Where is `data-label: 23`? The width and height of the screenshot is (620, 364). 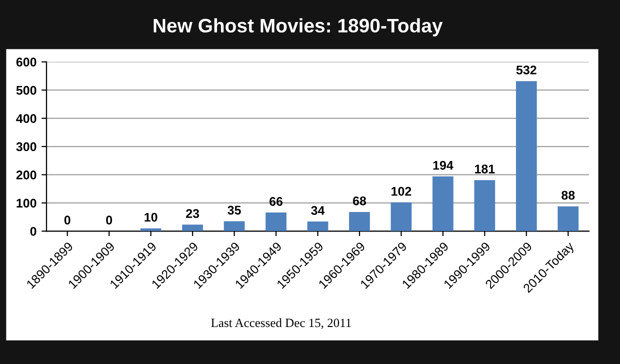
data-label: 23 is located at coordinates (193, 213).